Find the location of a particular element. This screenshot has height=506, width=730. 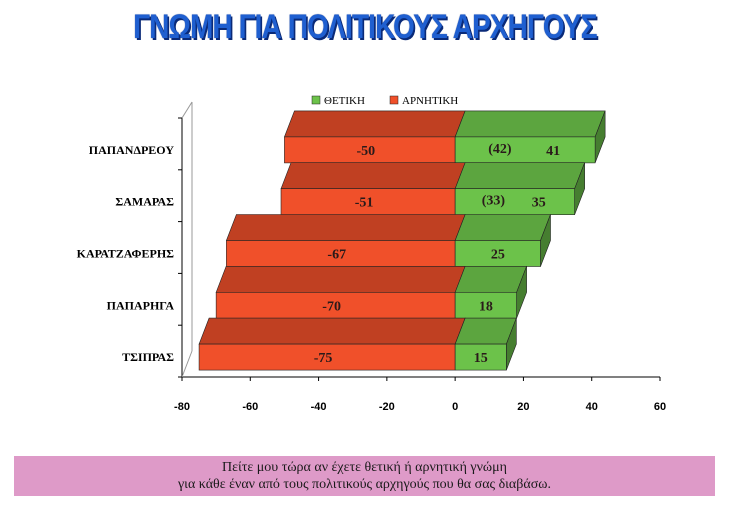

positive-value-label: 15 is located at coordinates (481, 358).